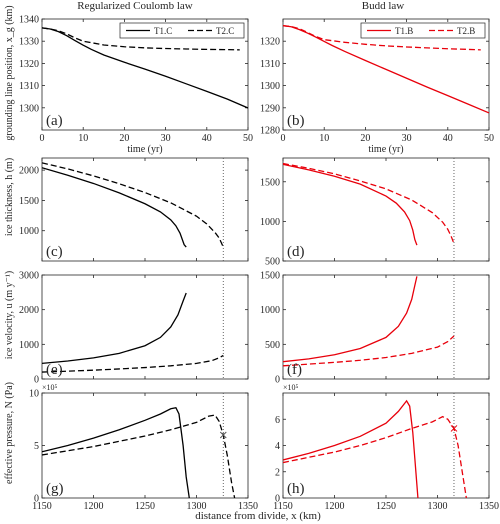  I want to click on col-title-budd: Budd law, so click(383, 6).